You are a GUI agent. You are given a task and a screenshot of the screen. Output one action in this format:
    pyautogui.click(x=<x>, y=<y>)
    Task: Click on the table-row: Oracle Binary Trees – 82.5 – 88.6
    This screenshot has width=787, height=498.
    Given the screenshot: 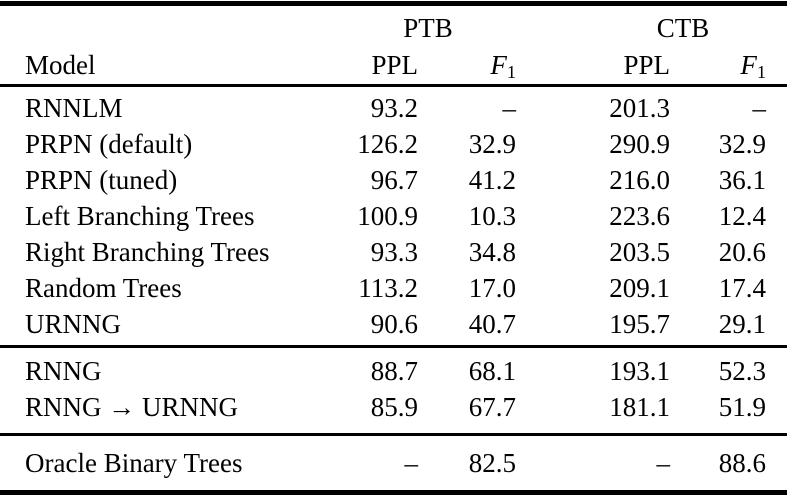 What is the action you would take?
    pyautogui.click(x=393, y=463)
    